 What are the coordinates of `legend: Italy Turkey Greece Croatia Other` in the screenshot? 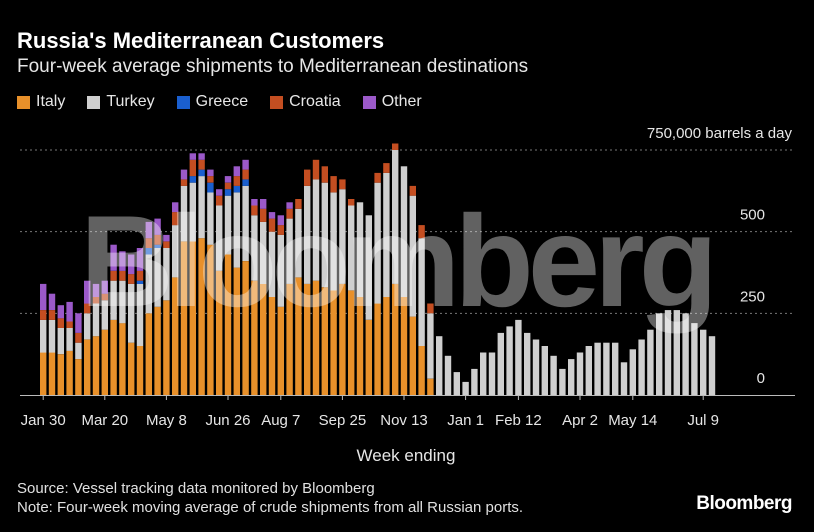 It's located at (219, 102).